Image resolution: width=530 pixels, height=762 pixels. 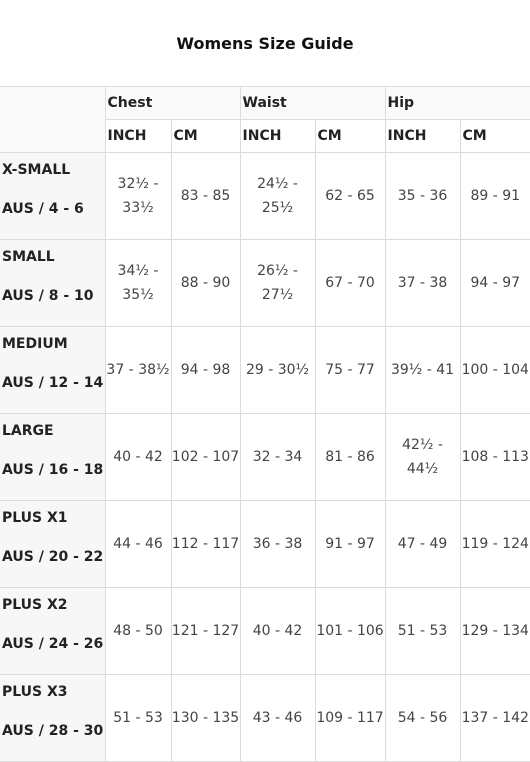 I want to click on hip-cm-cell: 94 - 97, so click(x=494, y=283).